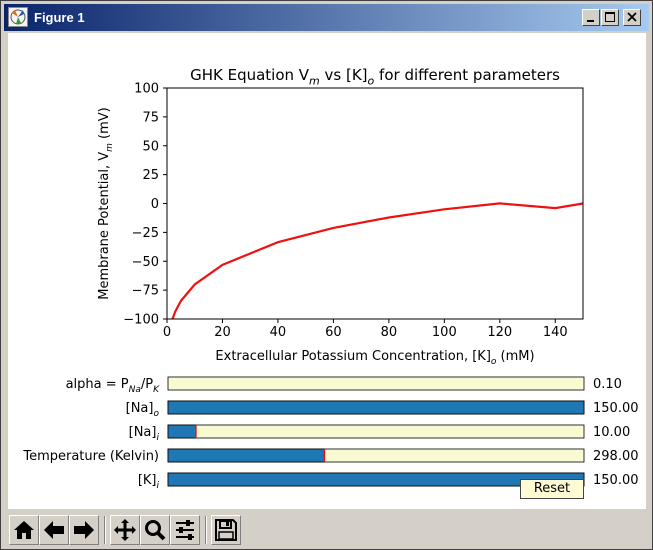  I want to click on slider-label: alpha = PNa/PK, so click(113, 386).